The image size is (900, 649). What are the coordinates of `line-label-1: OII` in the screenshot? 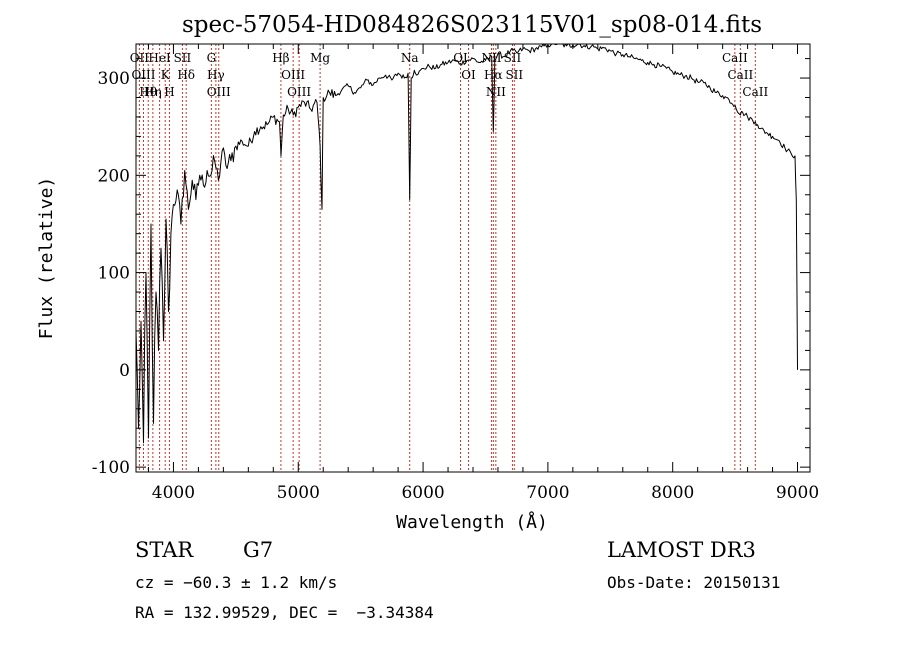 It's located at (140, 58).